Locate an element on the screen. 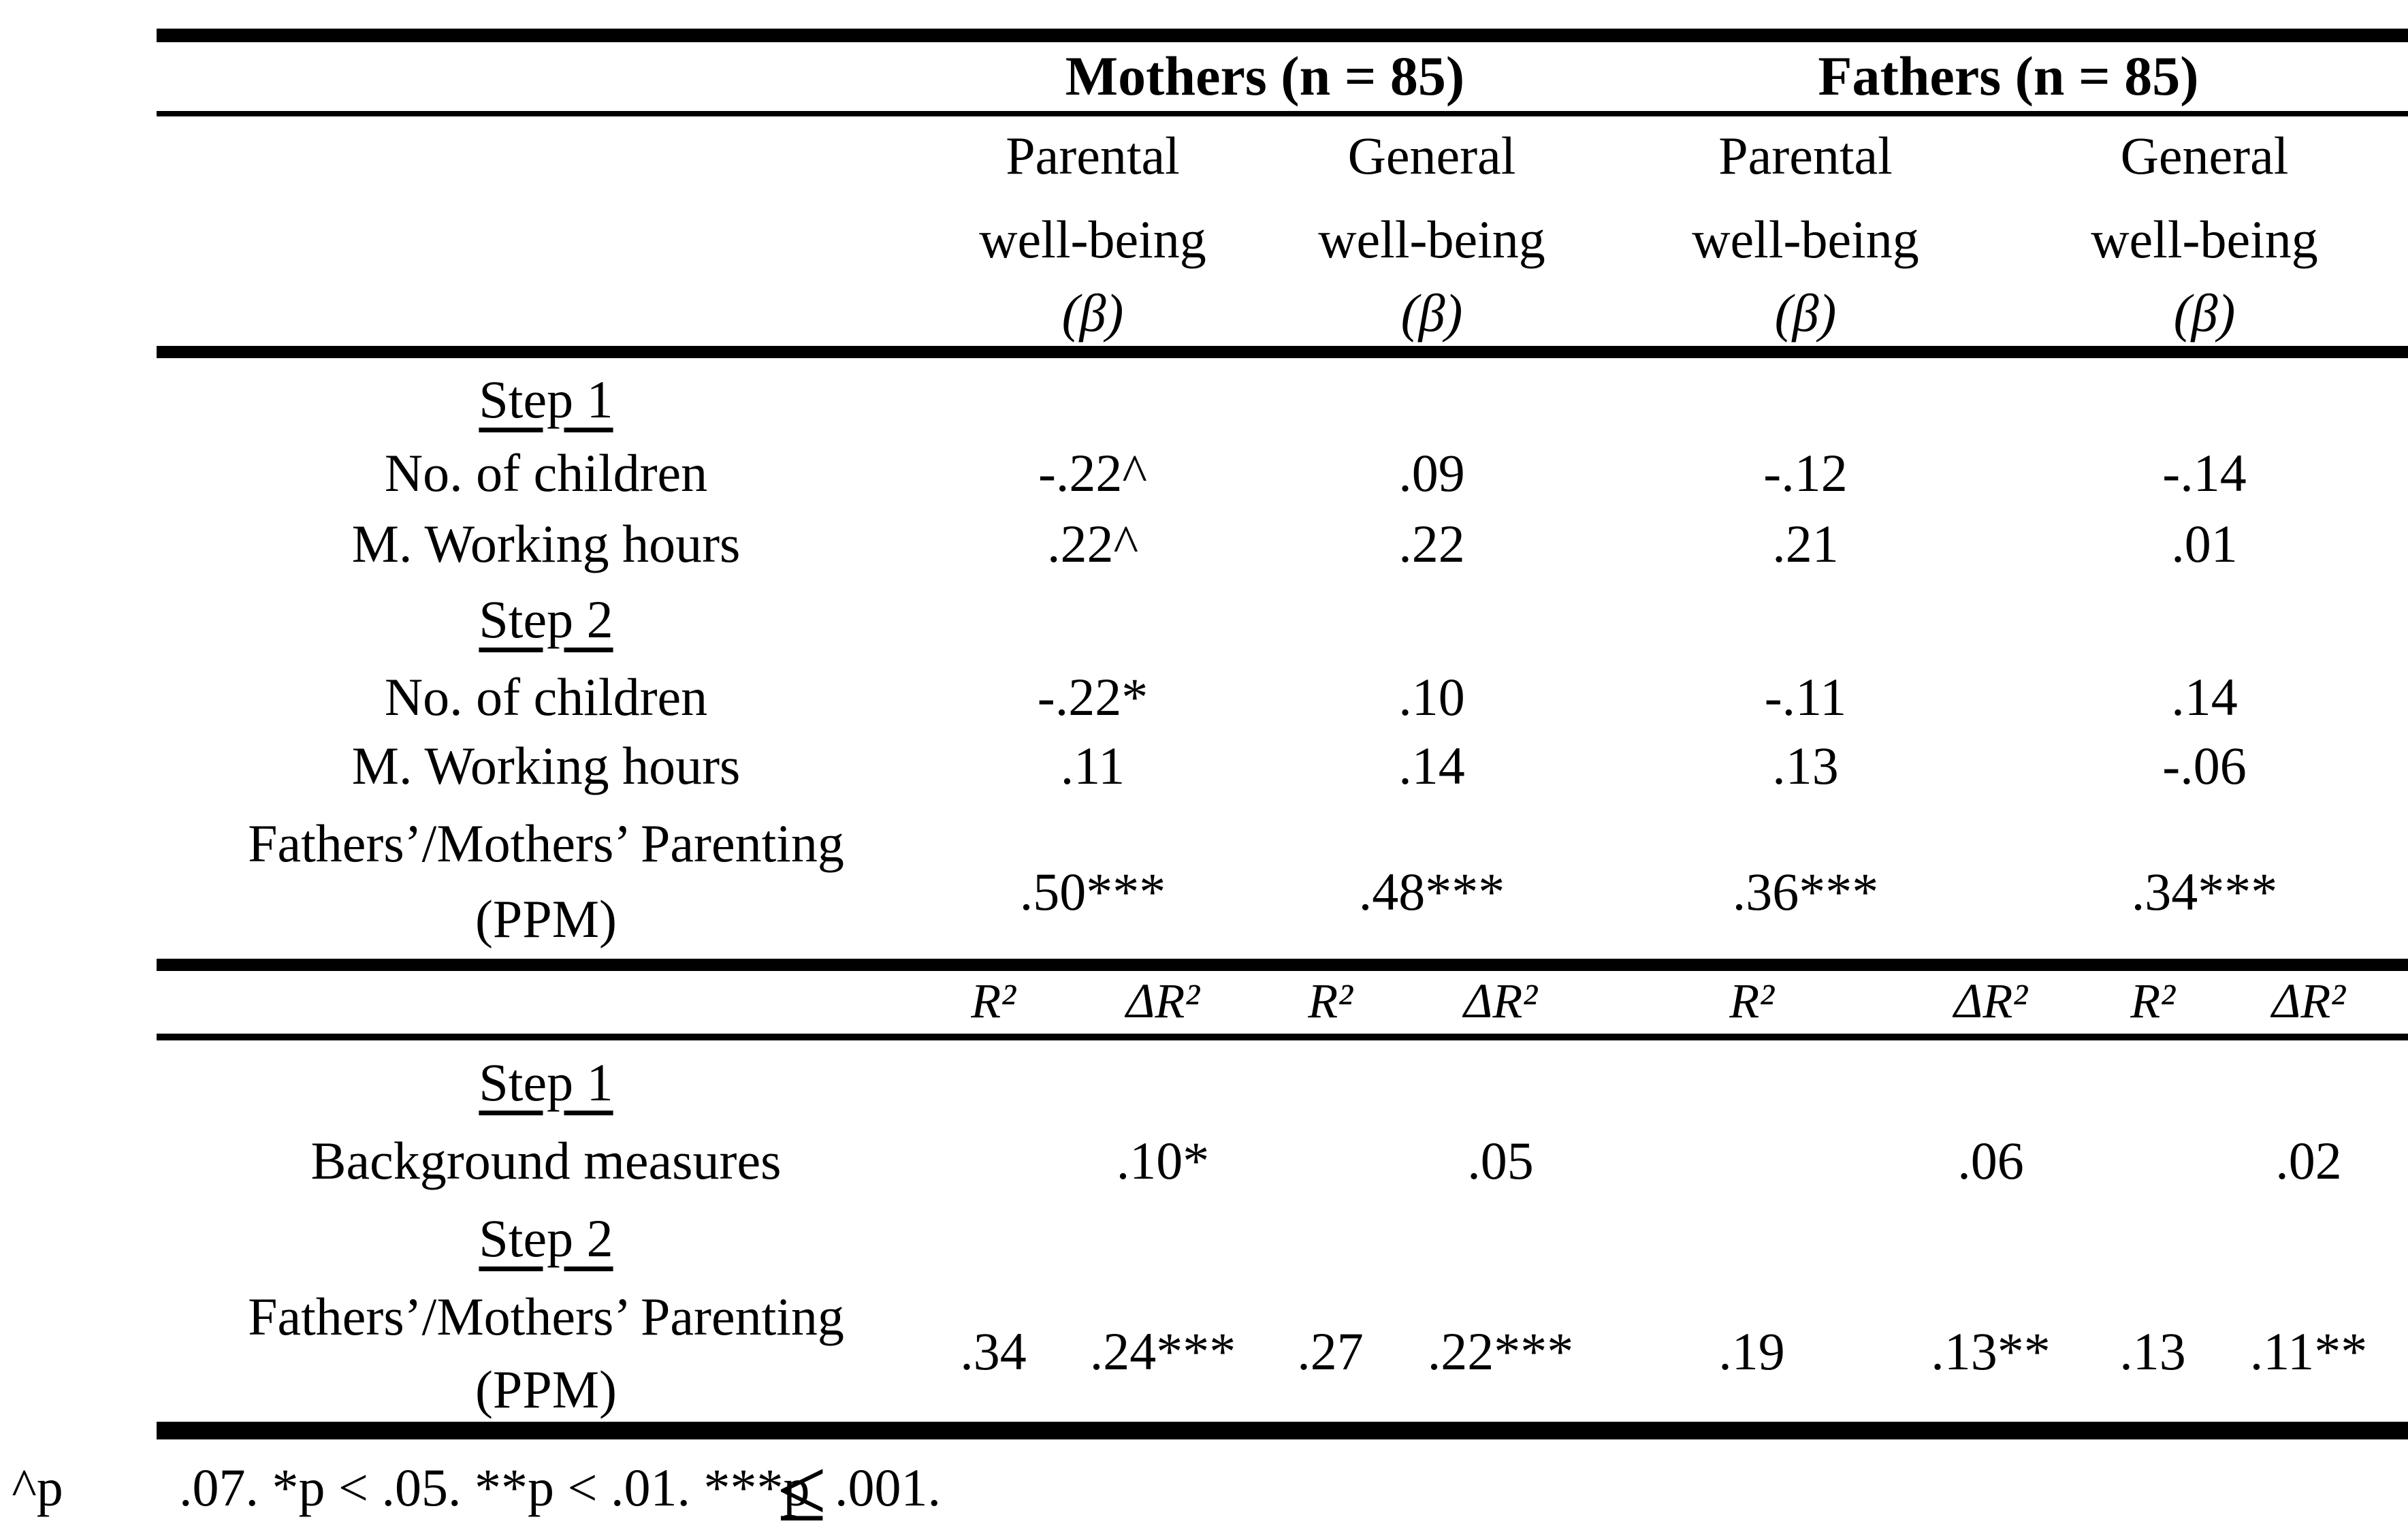 The width and height of the screenshot is (2408, 1530). cell-r2: .27 is located at coordinates (1330, 1351).